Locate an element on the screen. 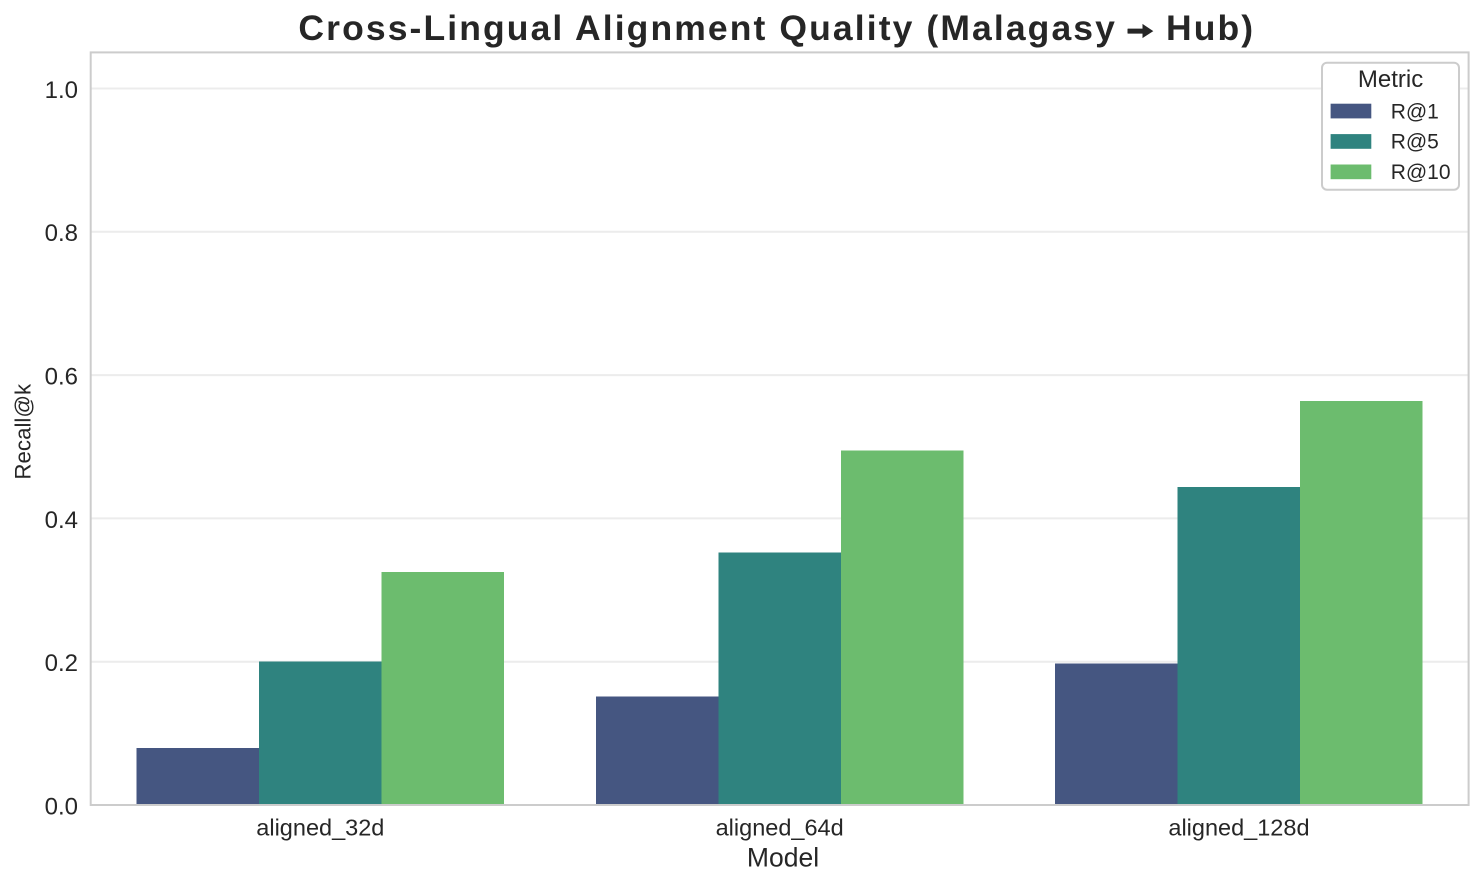 Image resolution: width=1484 pixels, height=885 pixels. svg-text: Metric is located at coordinates (1390, 79).